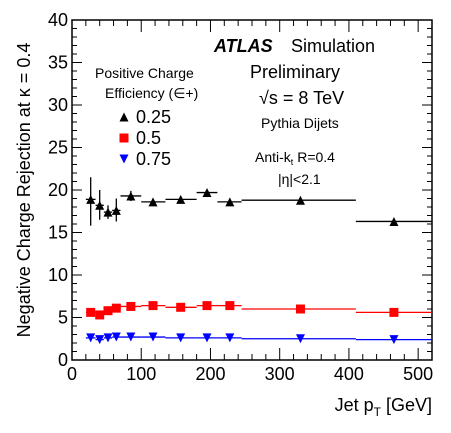  Describe the element at coordinates (378, 412) in the screenshot. I see `x-axis-title-sub: T` at that location.